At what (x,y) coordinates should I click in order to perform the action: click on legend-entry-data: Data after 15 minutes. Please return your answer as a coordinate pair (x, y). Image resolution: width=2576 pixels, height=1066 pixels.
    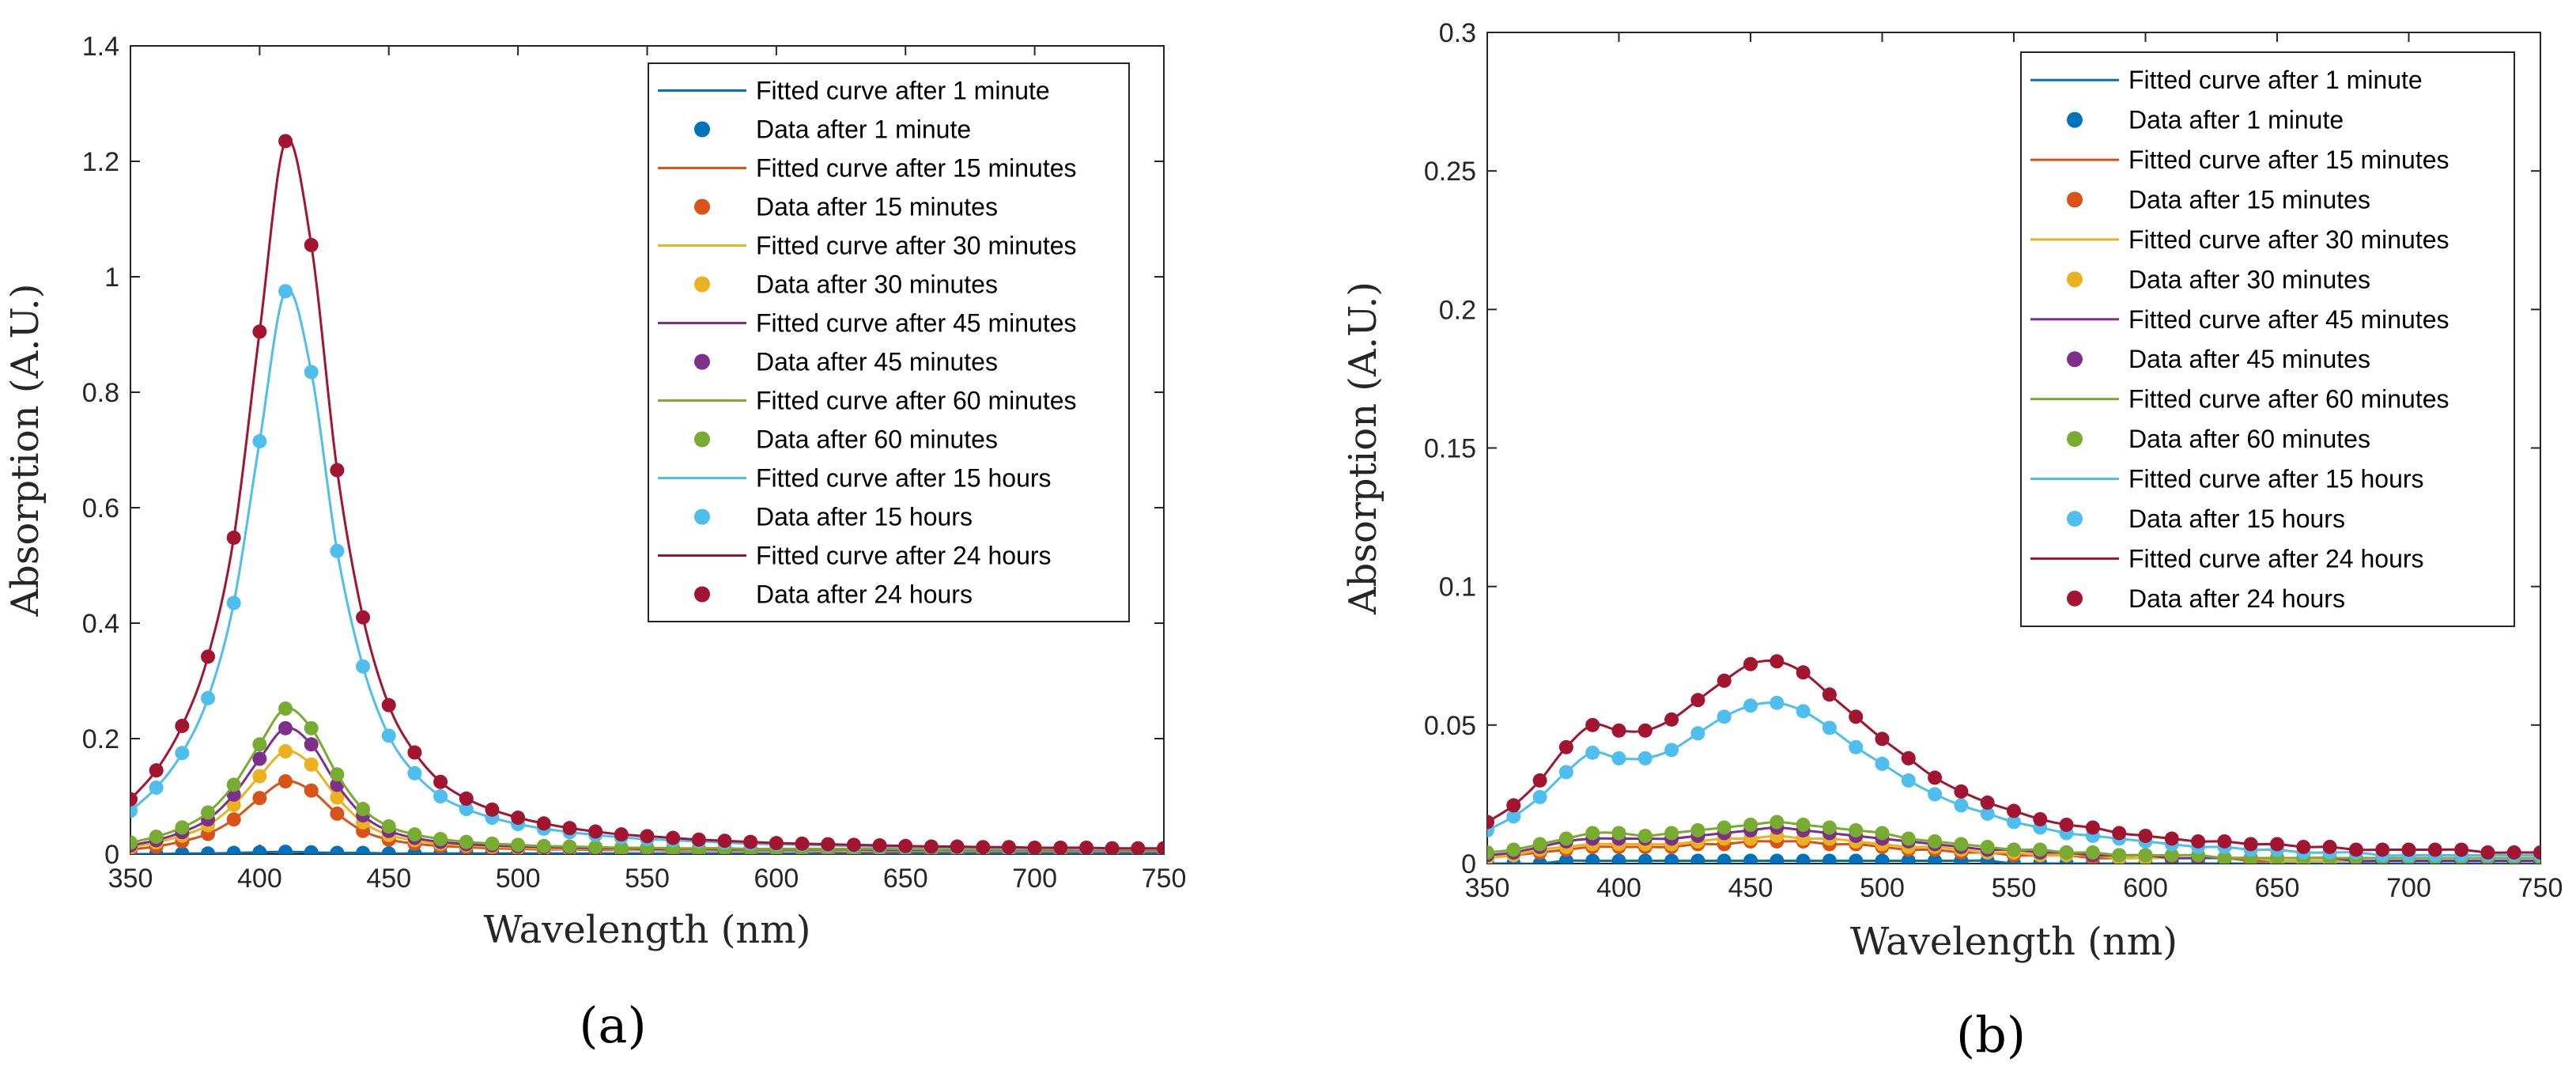
    Looking at the image, I should click on (877, 207).